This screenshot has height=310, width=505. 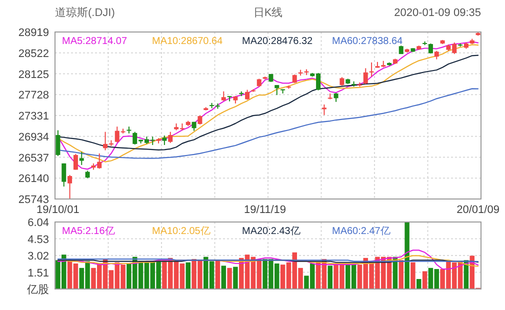 I want to click on chart-title: 道琼斯(.DJI), so click(x=85, y=12).